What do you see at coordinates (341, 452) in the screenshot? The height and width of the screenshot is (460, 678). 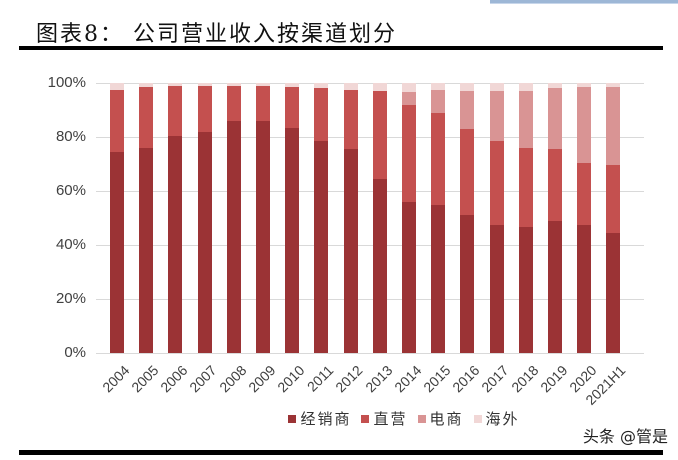 I see `bottom-divider` at bounding box center [341, 452].